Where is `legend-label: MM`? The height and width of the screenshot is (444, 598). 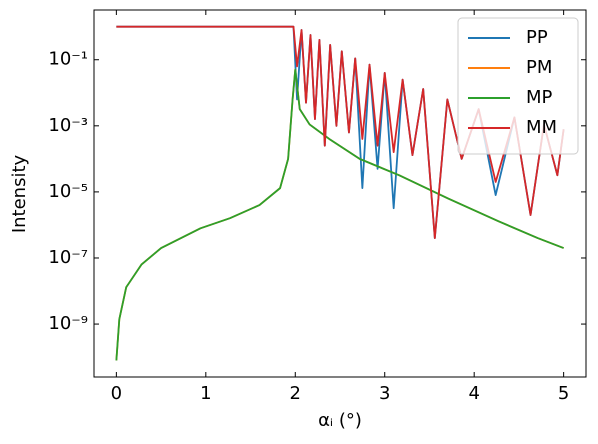
legend-label: MM is located at coordinates (541, 127).